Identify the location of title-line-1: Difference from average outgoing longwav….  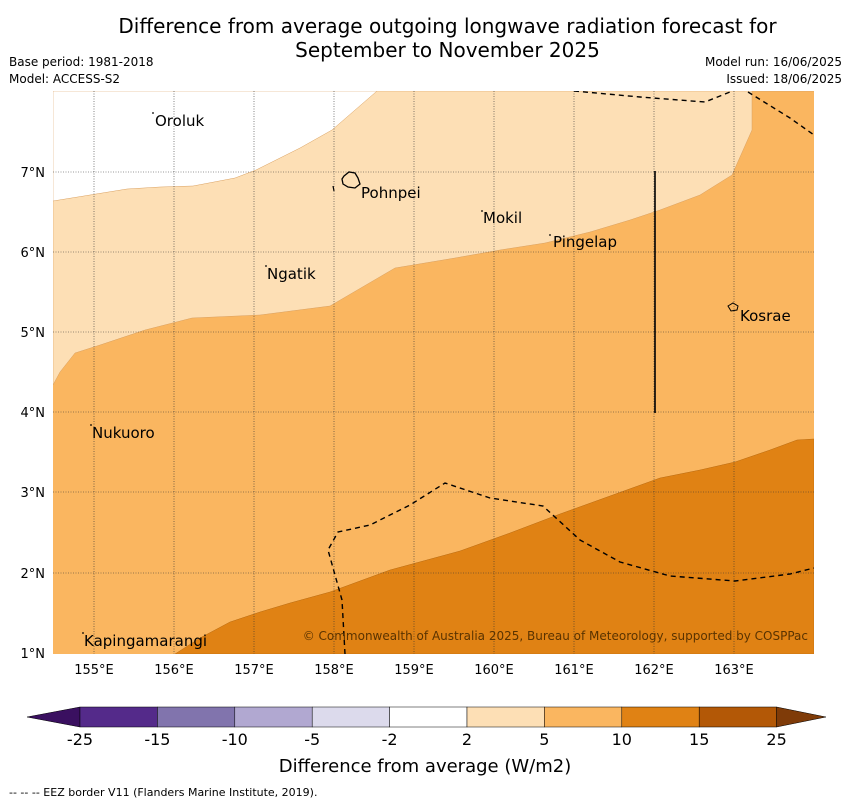
(447, 26).